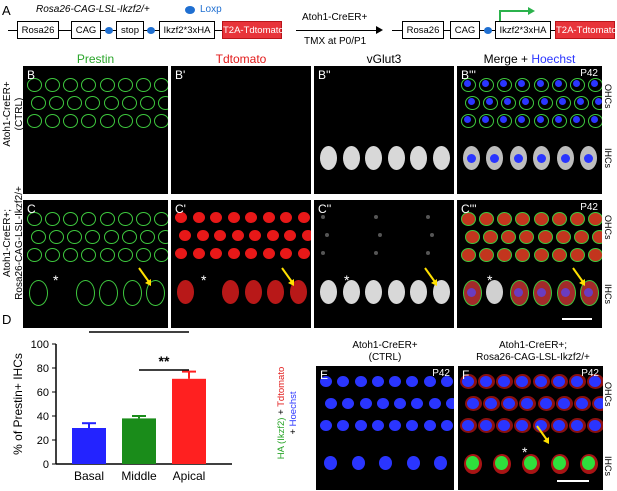 The width and height of the screenshot is (617, 491). What do you see at coordinates (241, 59) in the screenshot?
I see `col-title-tdtomato: Tdtomato` at bounding box center [241, 59].